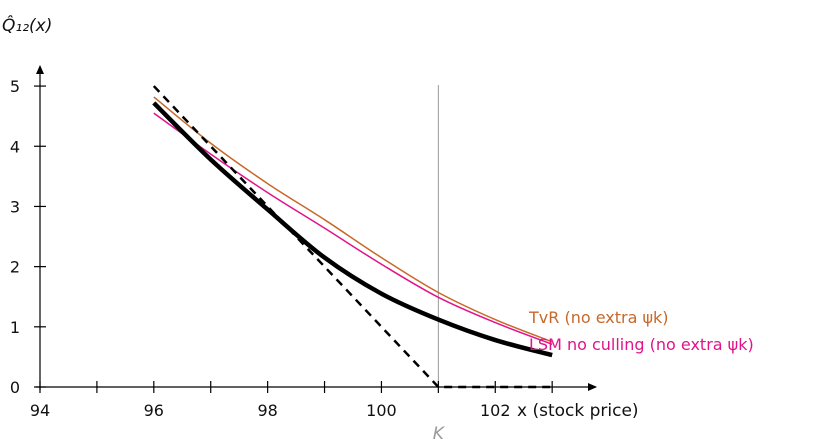  Describe the element at coordinates (15, 387) in the screenshot. I see `y-tick-label: 0` at that location.